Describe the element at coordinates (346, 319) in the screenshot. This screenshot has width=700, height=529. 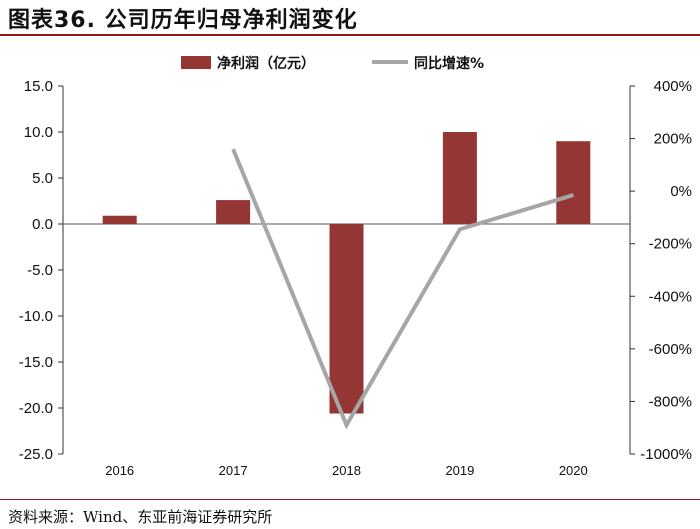
I see `bar-2018` at that location.